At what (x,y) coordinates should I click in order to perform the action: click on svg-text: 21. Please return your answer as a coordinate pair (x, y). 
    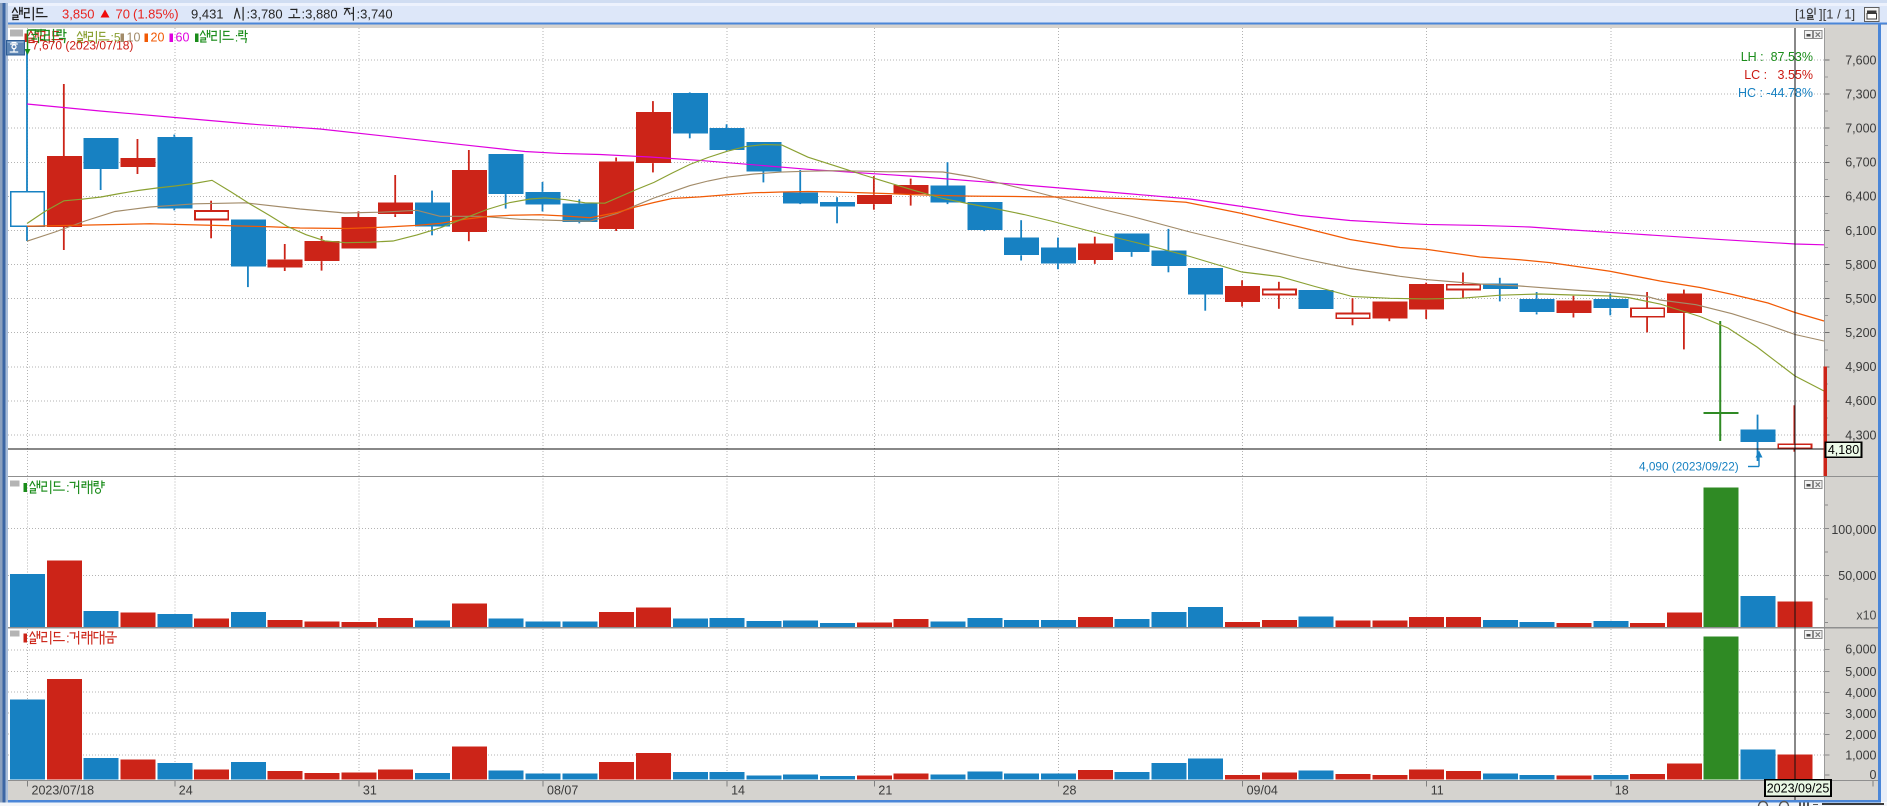
    Looking at the image, I should click on (885, 791).